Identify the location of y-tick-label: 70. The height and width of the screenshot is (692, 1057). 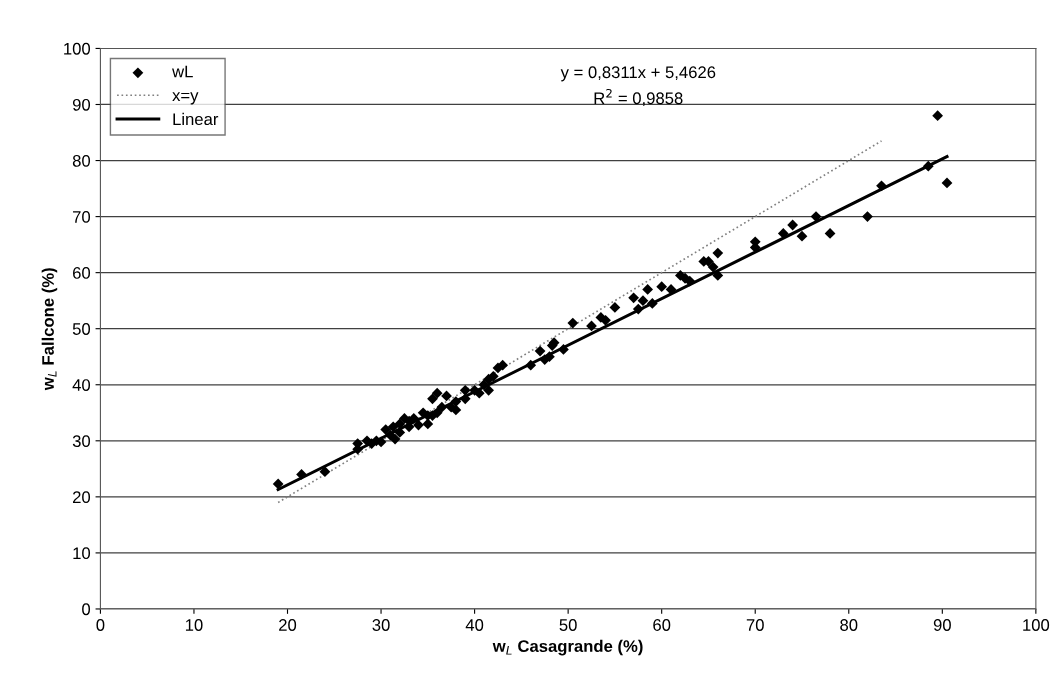
(82, 217).